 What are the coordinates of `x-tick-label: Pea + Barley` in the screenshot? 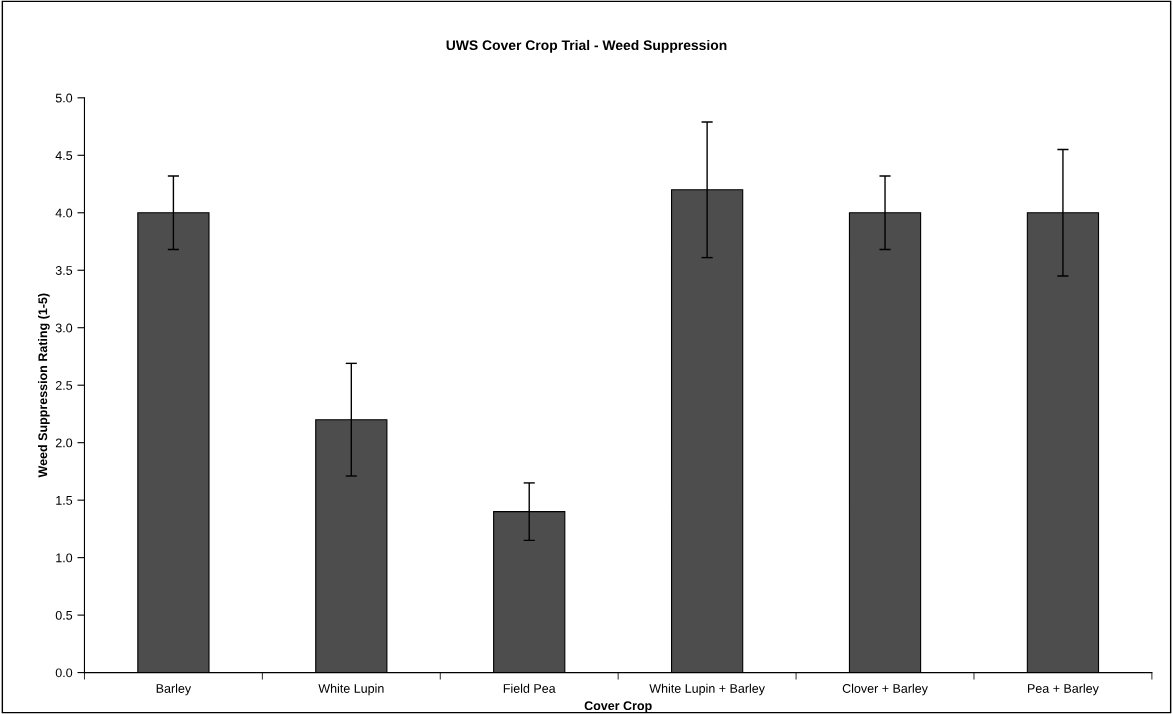 It's located at (1063, 689).